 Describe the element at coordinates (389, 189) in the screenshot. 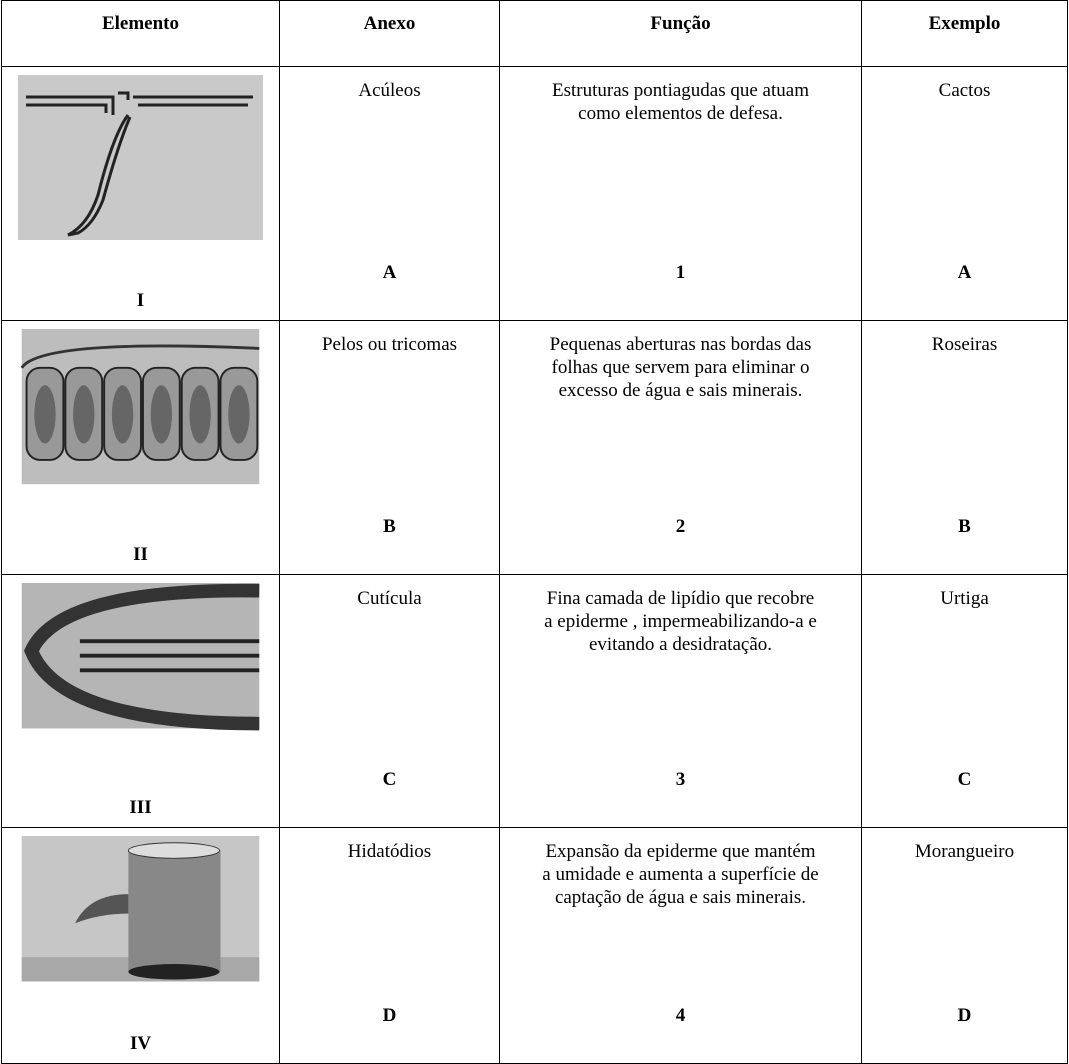

I see `cell: Acúleos A` at that location.